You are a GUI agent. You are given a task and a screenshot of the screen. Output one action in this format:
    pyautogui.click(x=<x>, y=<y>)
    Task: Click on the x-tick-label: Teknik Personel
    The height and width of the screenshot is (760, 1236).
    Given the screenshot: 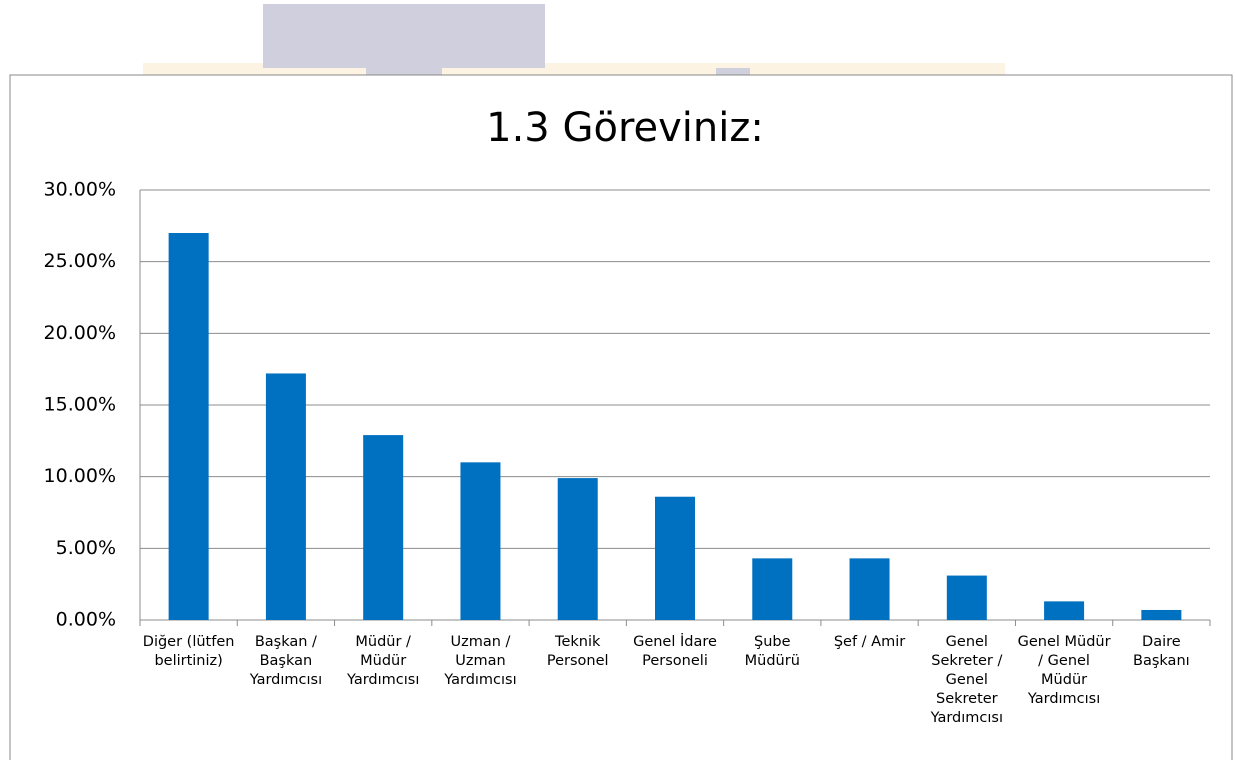 What is the action you would take?
    pyautogui.click(x=577, y=651)
    